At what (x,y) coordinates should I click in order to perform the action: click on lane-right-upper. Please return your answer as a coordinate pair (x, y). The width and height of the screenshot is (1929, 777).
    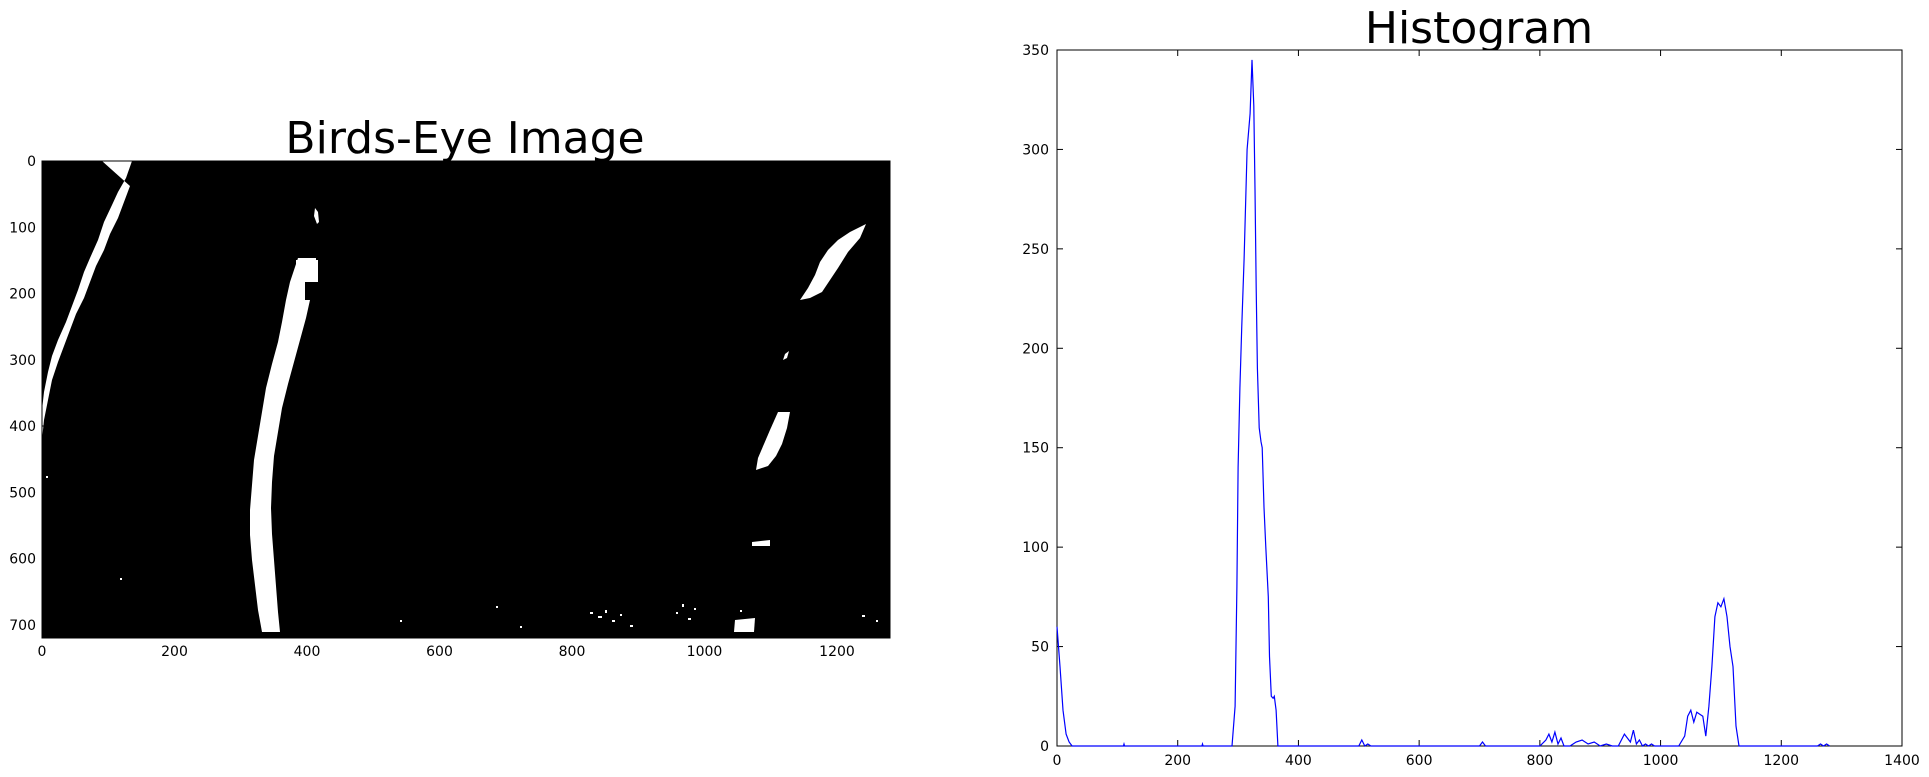
    Looking at the image, I should click on (833, 262).